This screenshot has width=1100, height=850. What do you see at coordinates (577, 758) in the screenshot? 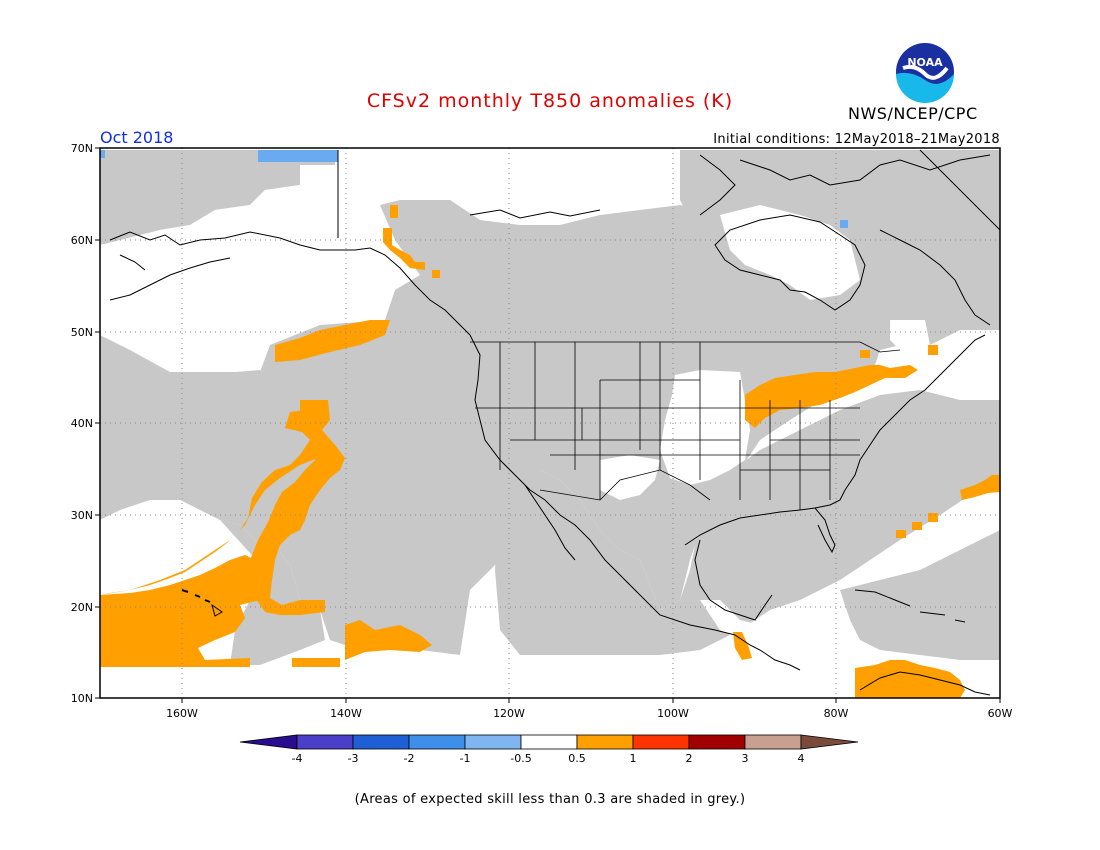
I see `colorbar-tick-label: 0.5` at bounding box center [577, 758].